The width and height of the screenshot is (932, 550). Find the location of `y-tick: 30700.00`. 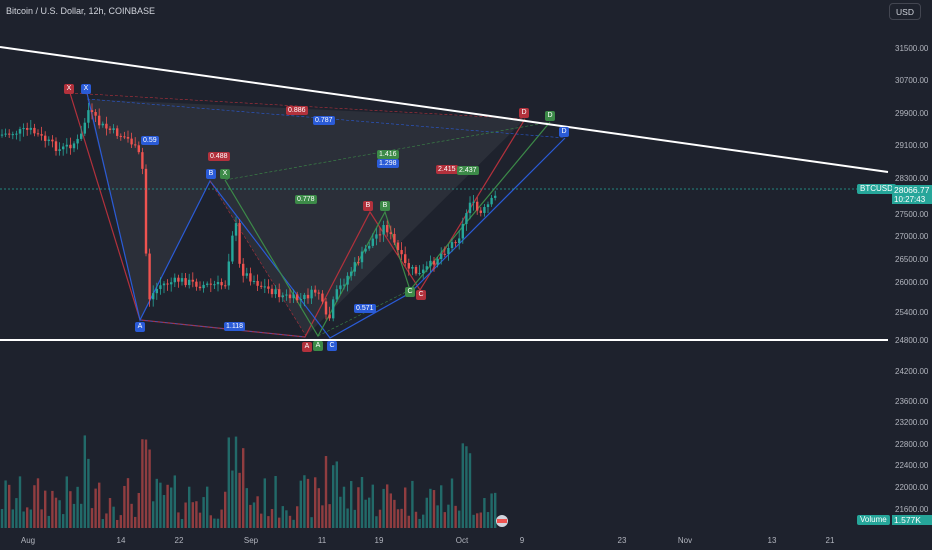

y-tick: 30700.00 is located at coordinates (912, 80).